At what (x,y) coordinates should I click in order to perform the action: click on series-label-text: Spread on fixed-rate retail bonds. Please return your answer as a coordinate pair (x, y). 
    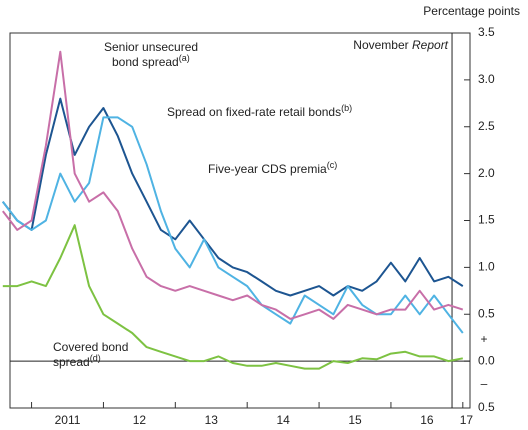
    Looking at the image, I should click on (254, 112).